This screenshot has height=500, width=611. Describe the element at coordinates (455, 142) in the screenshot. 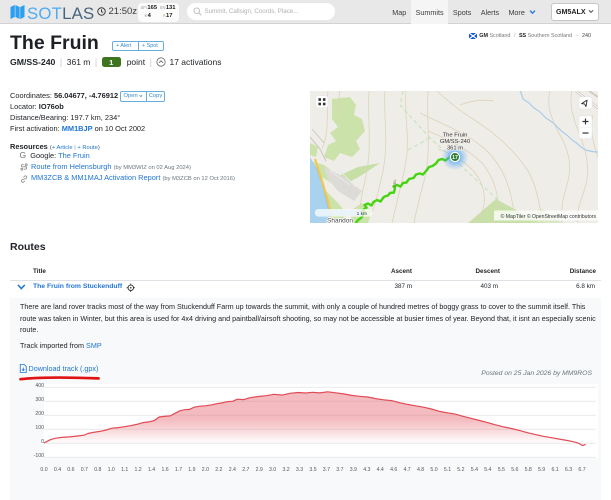

I see `svg-text: GM/SS-240` at that location.